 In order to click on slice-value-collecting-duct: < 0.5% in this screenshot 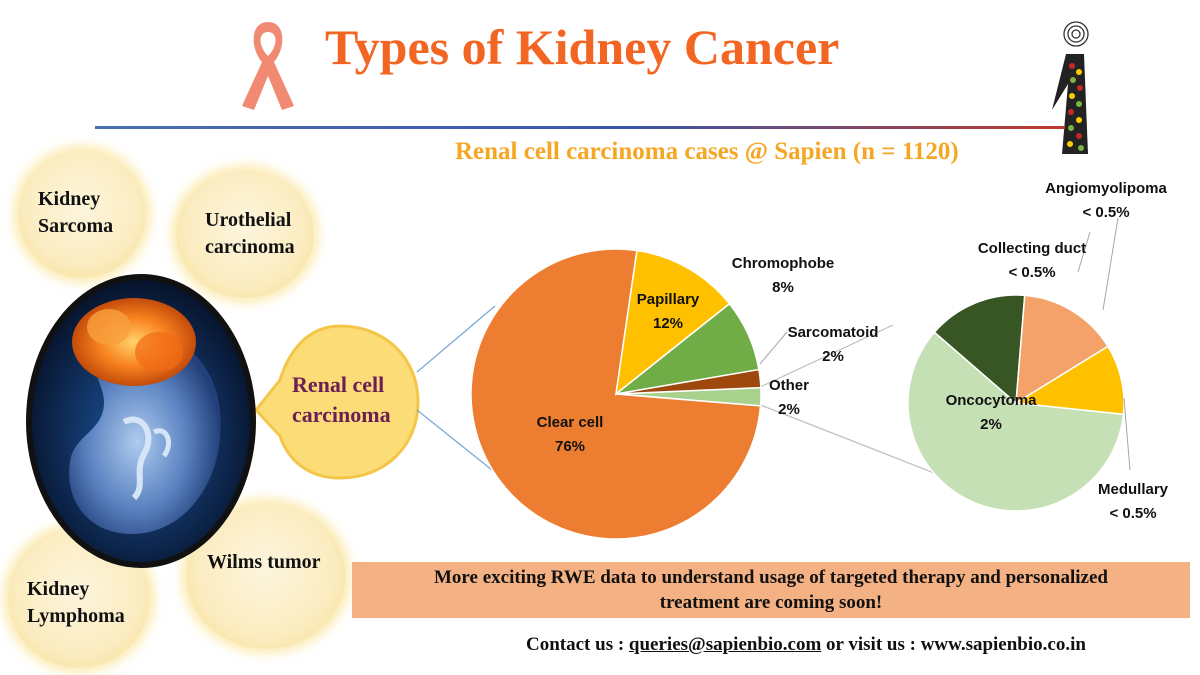, I will do `click(1031, 272)`.